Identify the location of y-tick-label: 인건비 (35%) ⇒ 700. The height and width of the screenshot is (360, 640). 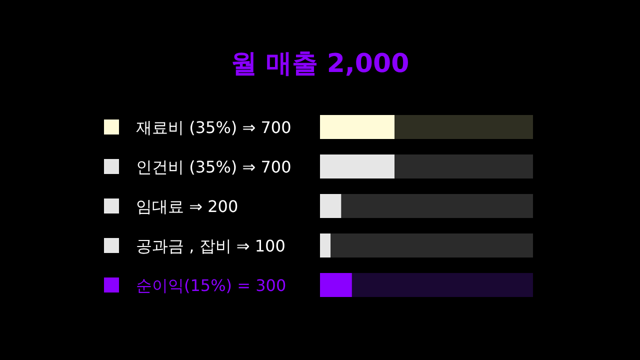
(214, 167).